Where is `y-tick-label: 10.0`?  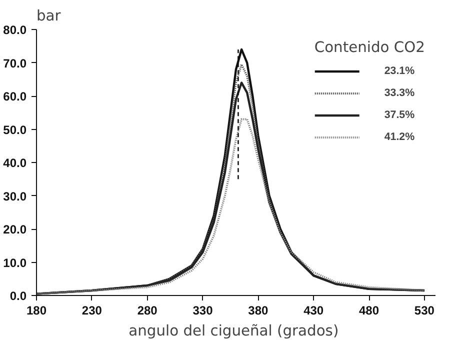
y-tick-label: 10.0 is located at coordinates (15, 263).